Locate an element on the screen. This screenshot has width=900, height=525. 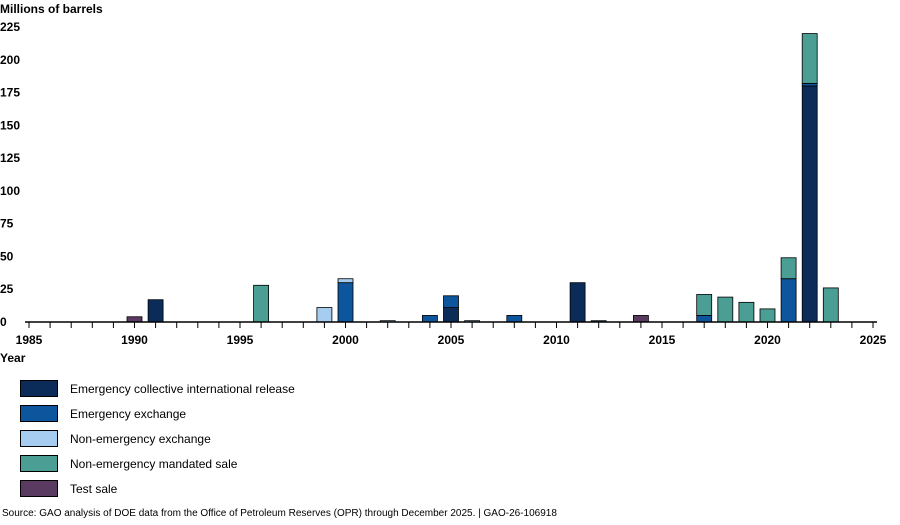
legend-item: Non-emergency exchange is located at coordinates (180, 438).